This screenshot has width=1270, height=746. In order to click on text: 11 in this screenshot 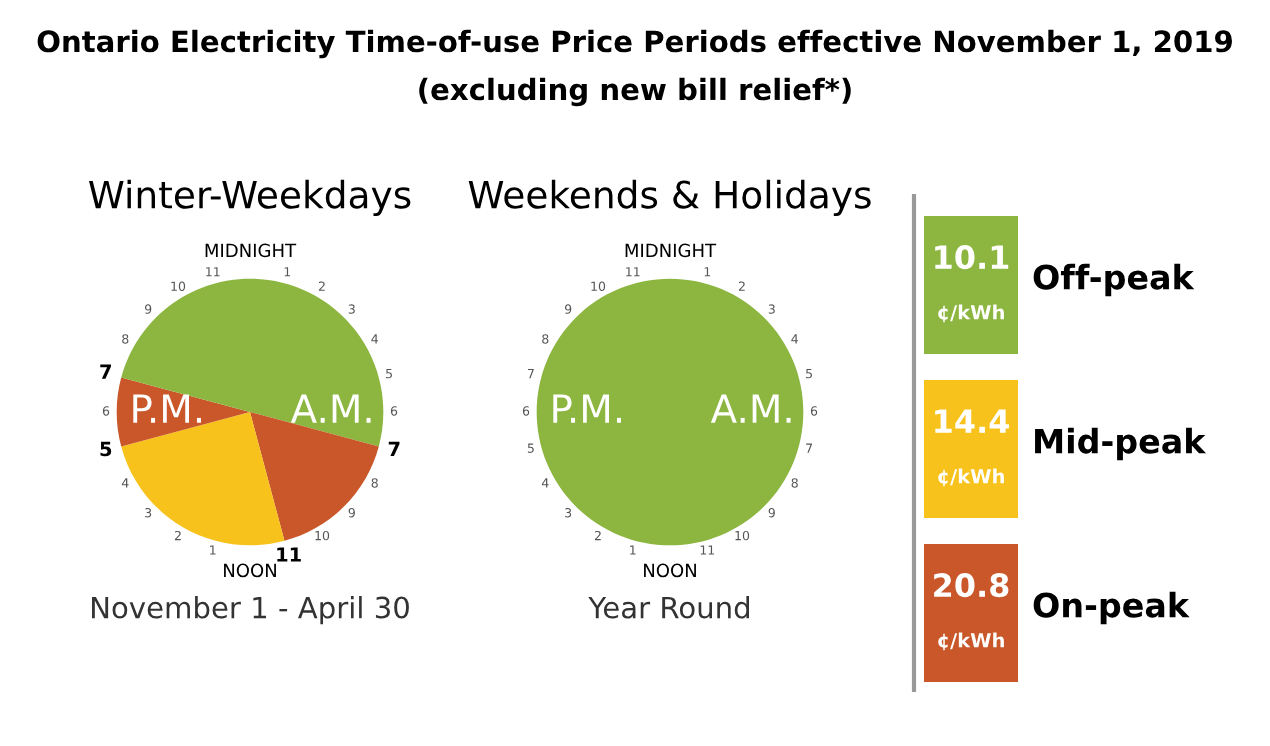, I will do `click(289, 554)`.